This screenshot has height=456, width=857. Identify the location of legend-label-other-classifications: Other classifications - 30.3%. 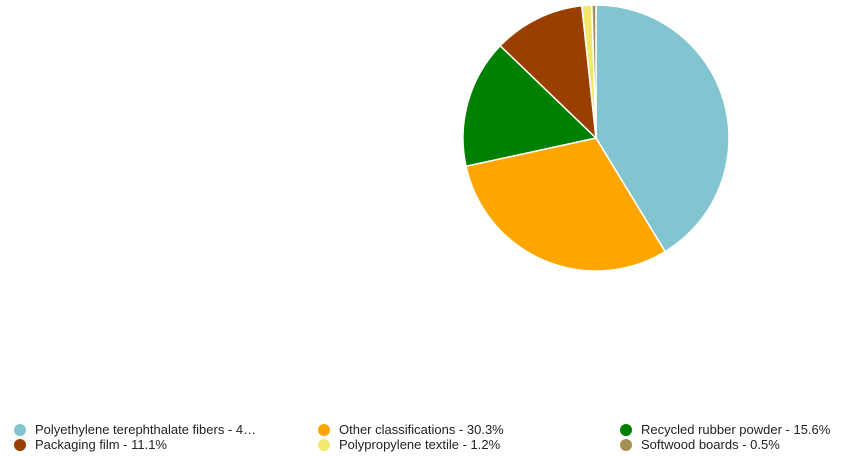
(421, 429).